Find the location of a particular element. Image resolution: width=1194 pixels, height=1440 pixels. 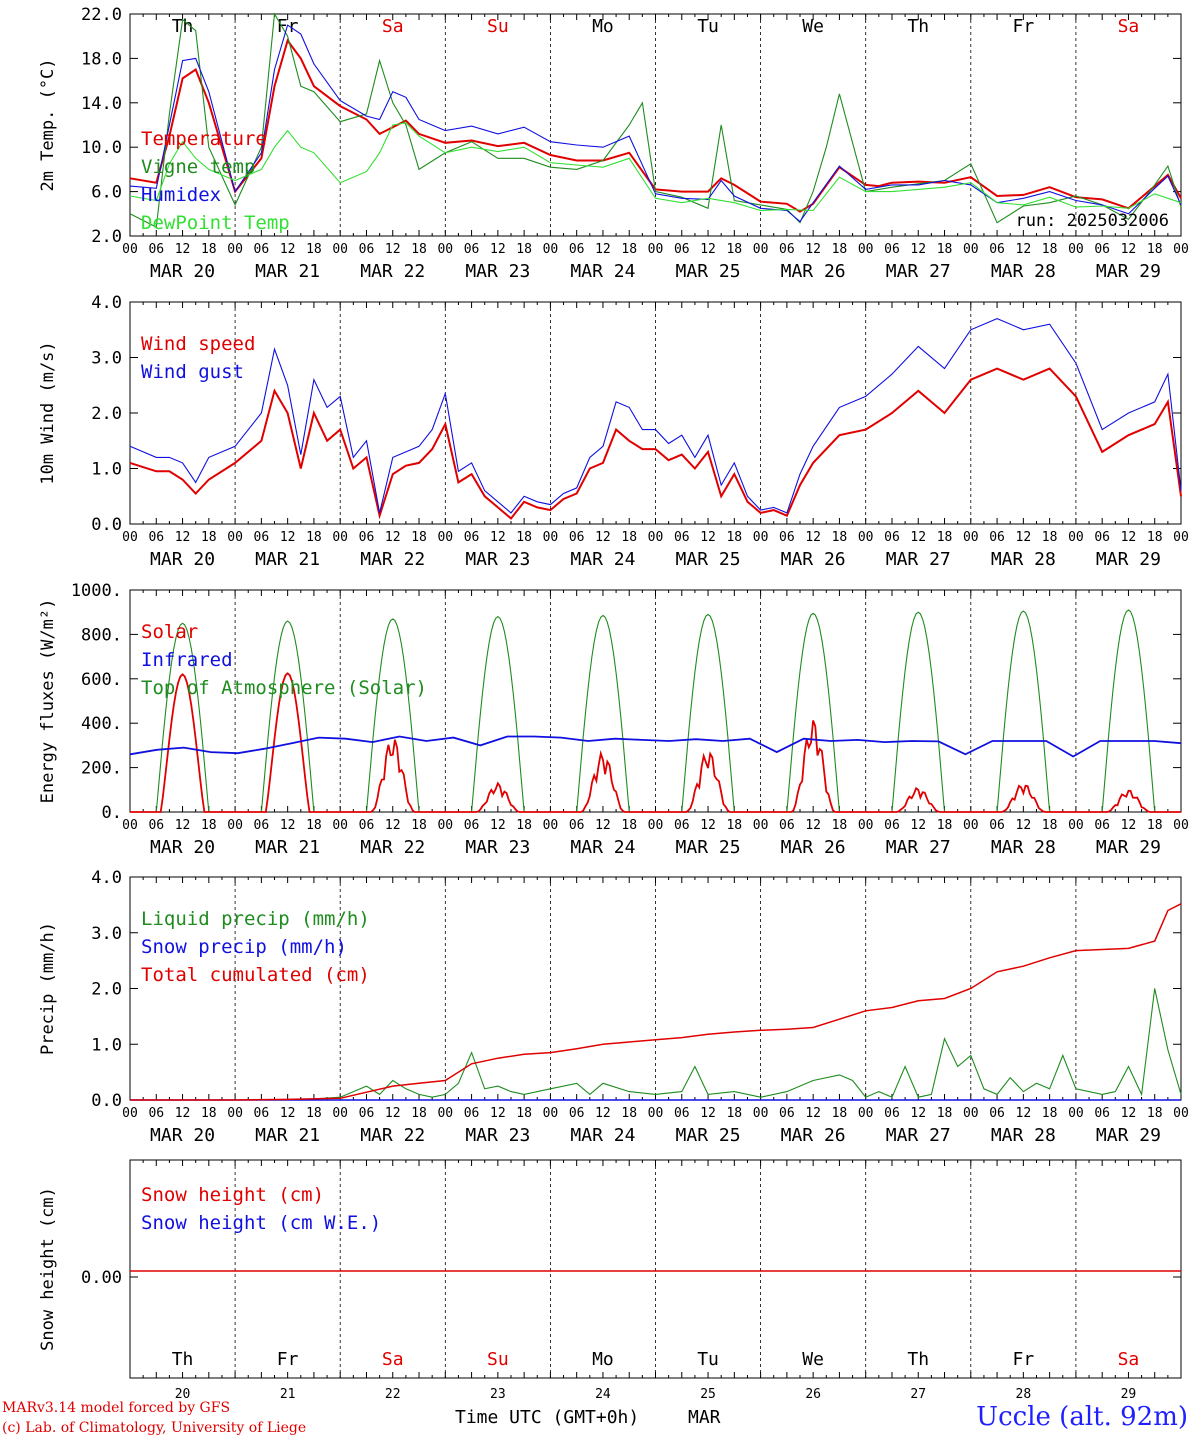

date-label: MAR 29 is located at coordinates (1128, 271).